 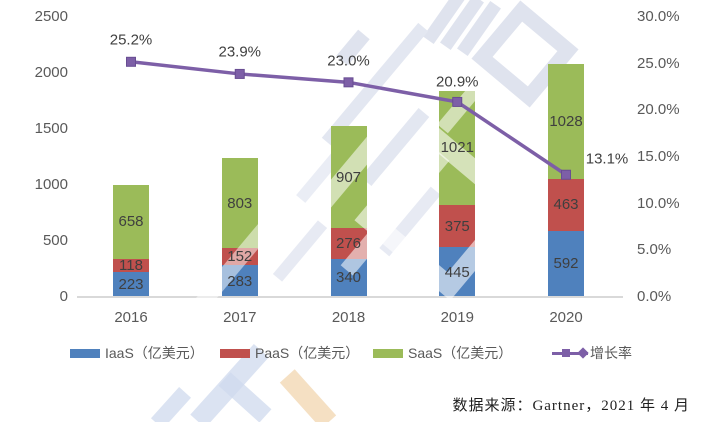 I want to click on bar-value-label: 276, so click(x=348, y=243).